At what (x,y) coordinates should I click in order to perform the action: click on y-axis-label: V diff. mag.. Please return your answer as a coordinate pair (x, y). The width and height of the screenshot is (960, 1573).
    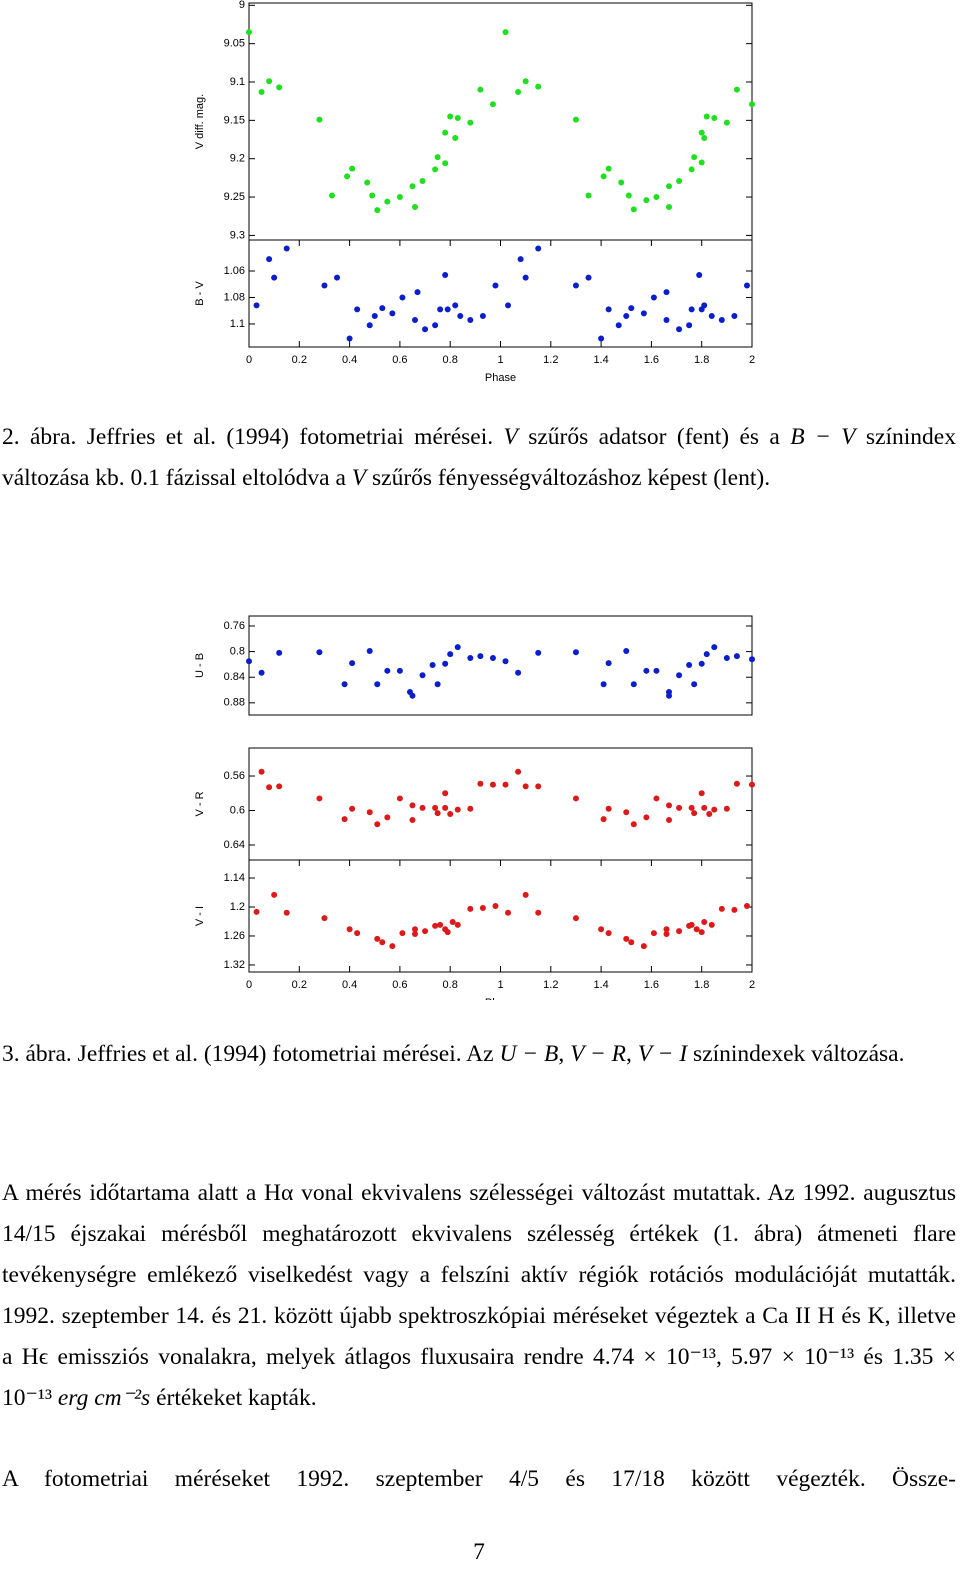
    Looking at the image, I should click on (200, 121).